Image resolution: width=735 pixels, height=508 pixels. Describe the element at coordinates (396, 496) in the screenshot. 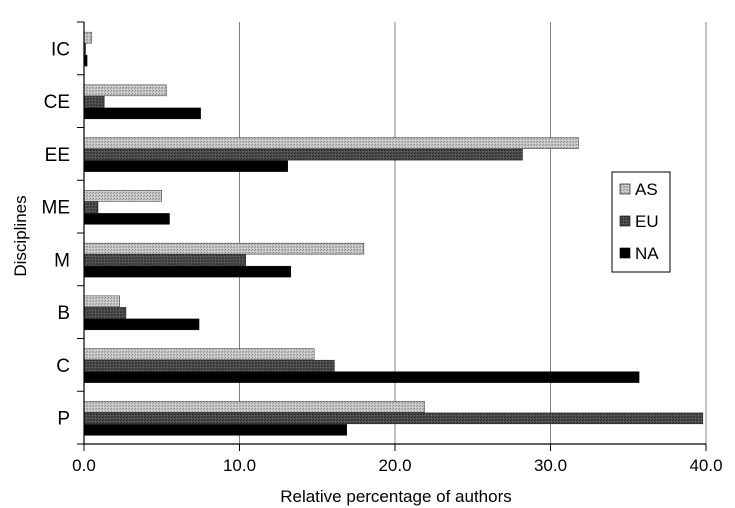

I see `x-axis-title: Relative percentage of authors` at that location.